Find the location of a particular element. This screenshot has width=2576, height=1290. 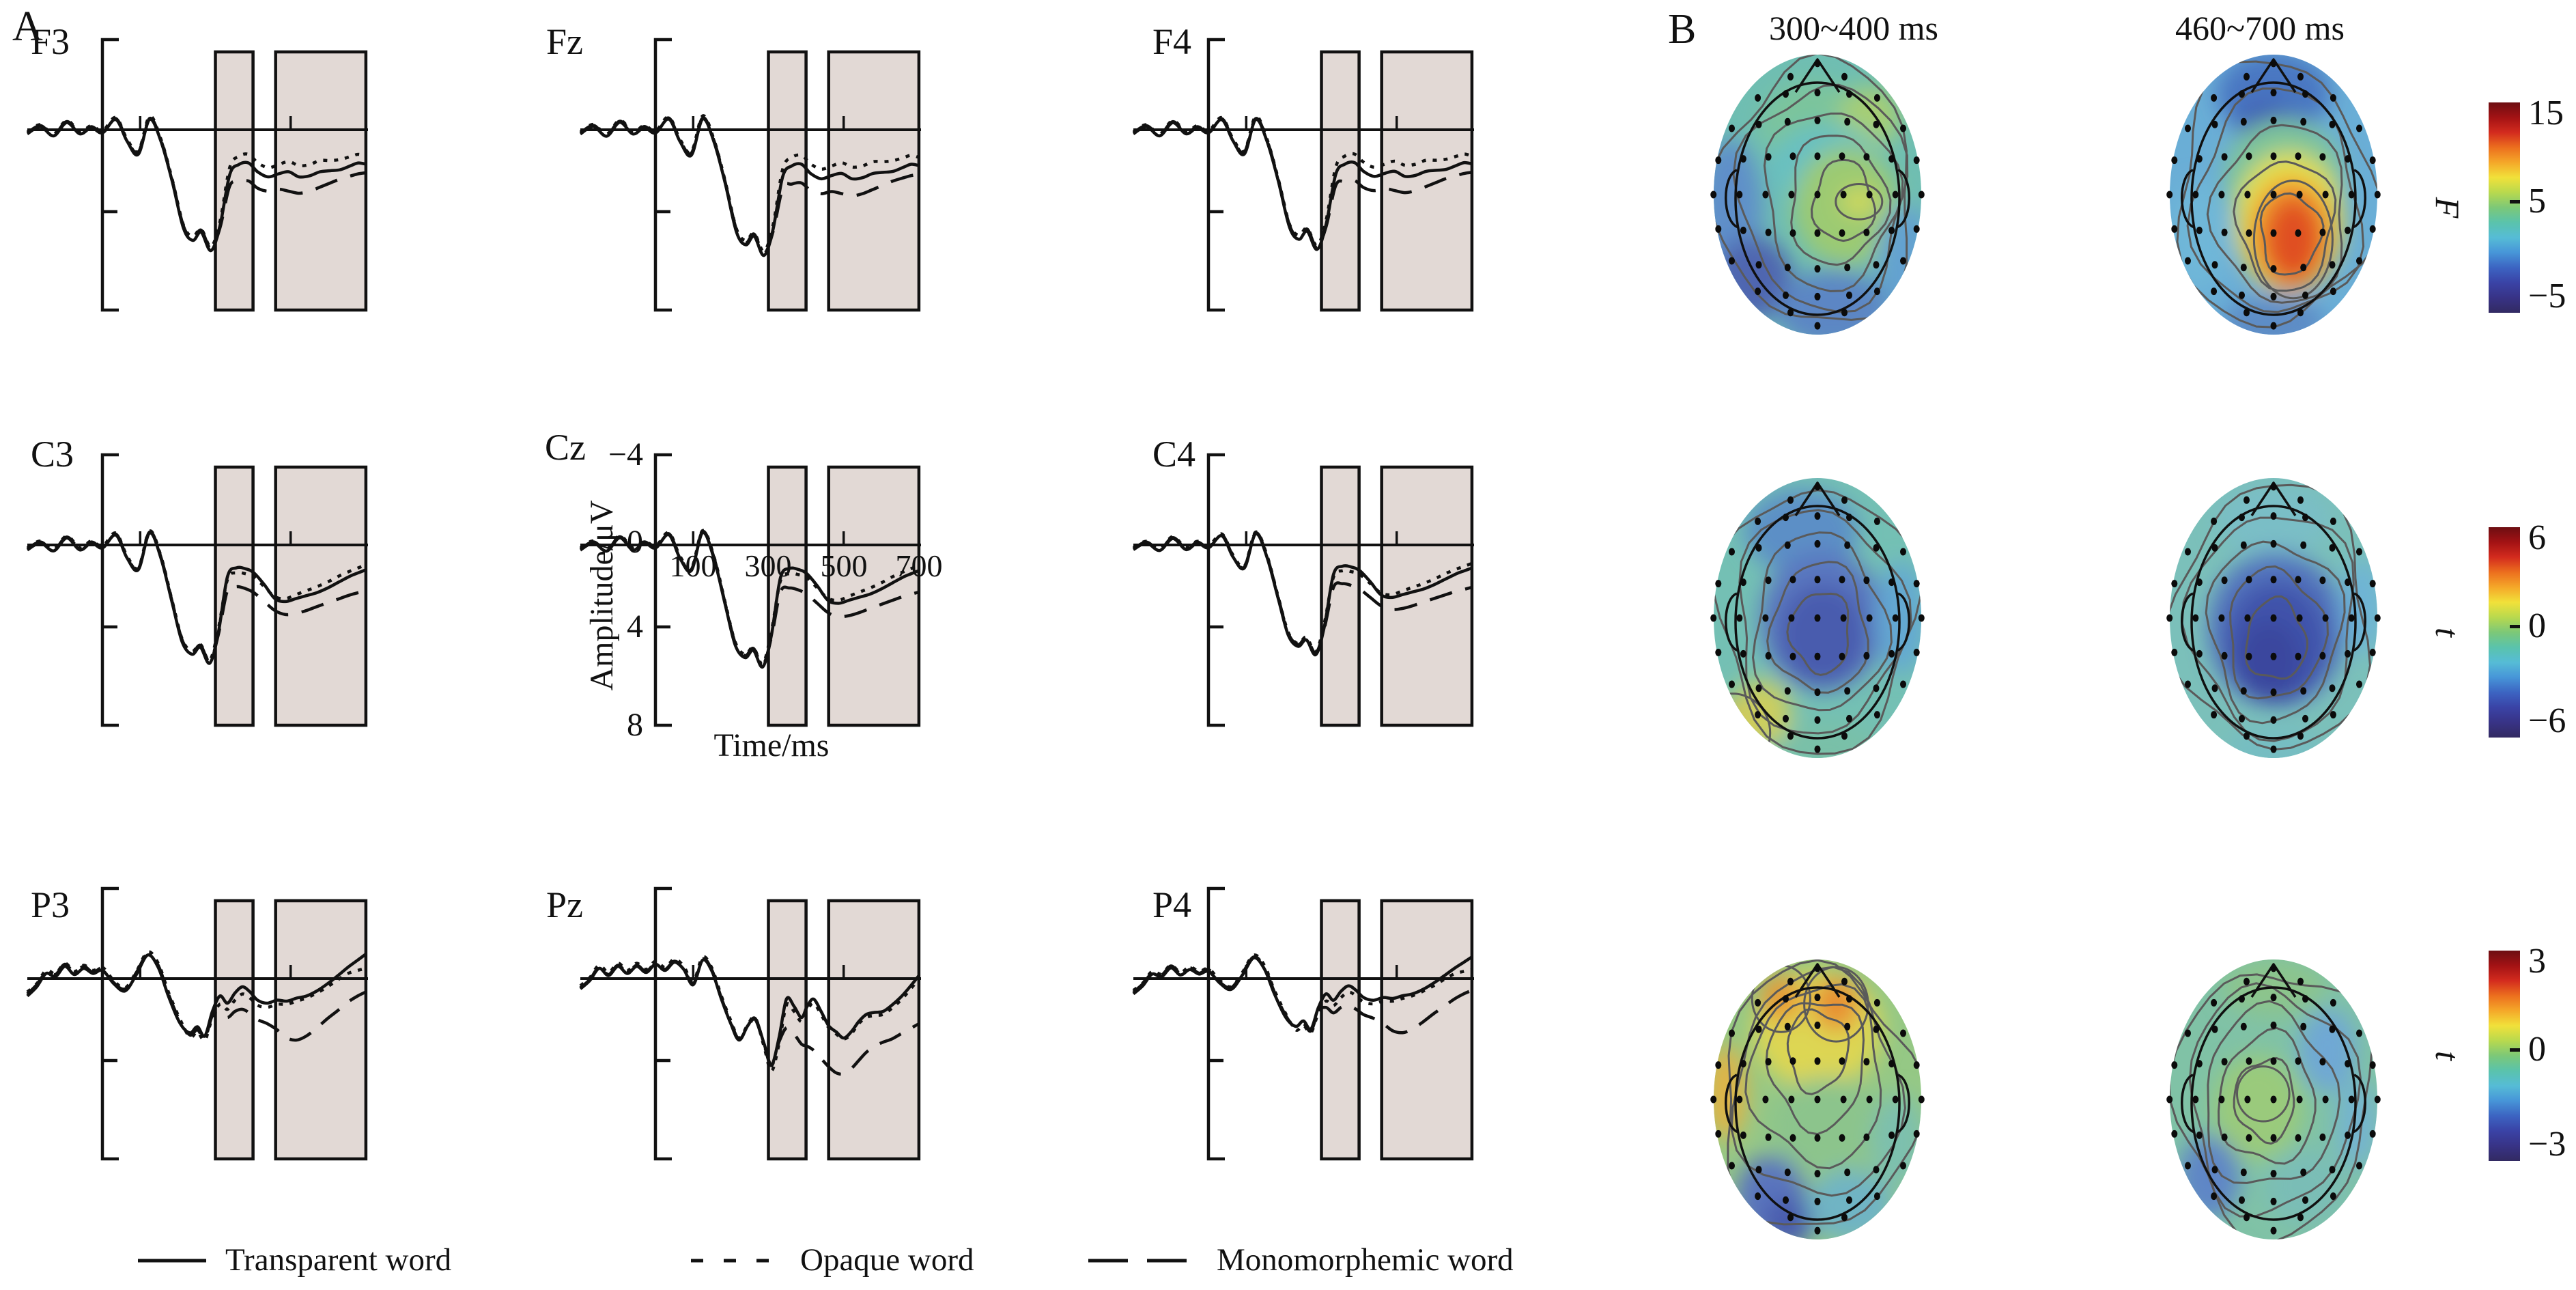

colorbar-F: 15 5 −5 F is located at coordinates (2497, 205).